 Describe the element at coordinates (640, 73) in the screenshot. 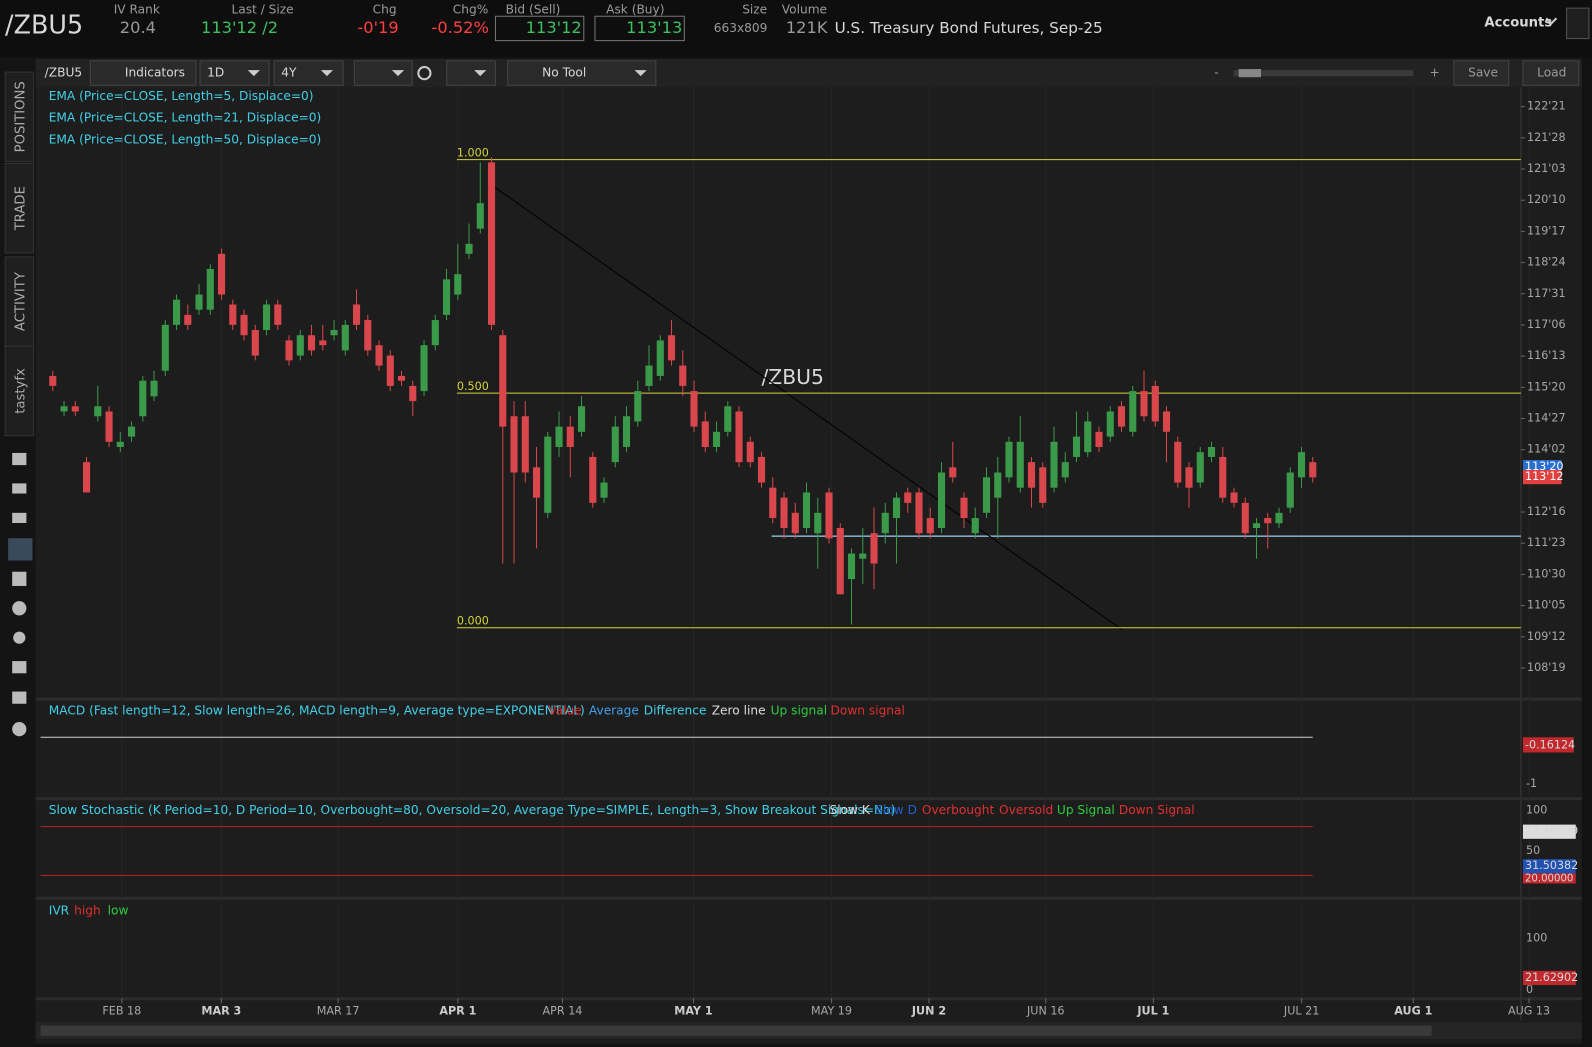

I see `caret` at that location.